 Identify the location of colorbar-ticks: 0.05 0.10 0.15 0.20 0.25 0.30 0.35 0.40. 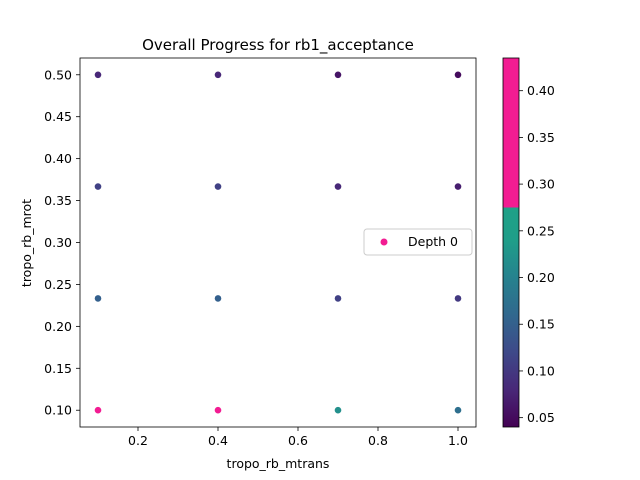
(537, 254).